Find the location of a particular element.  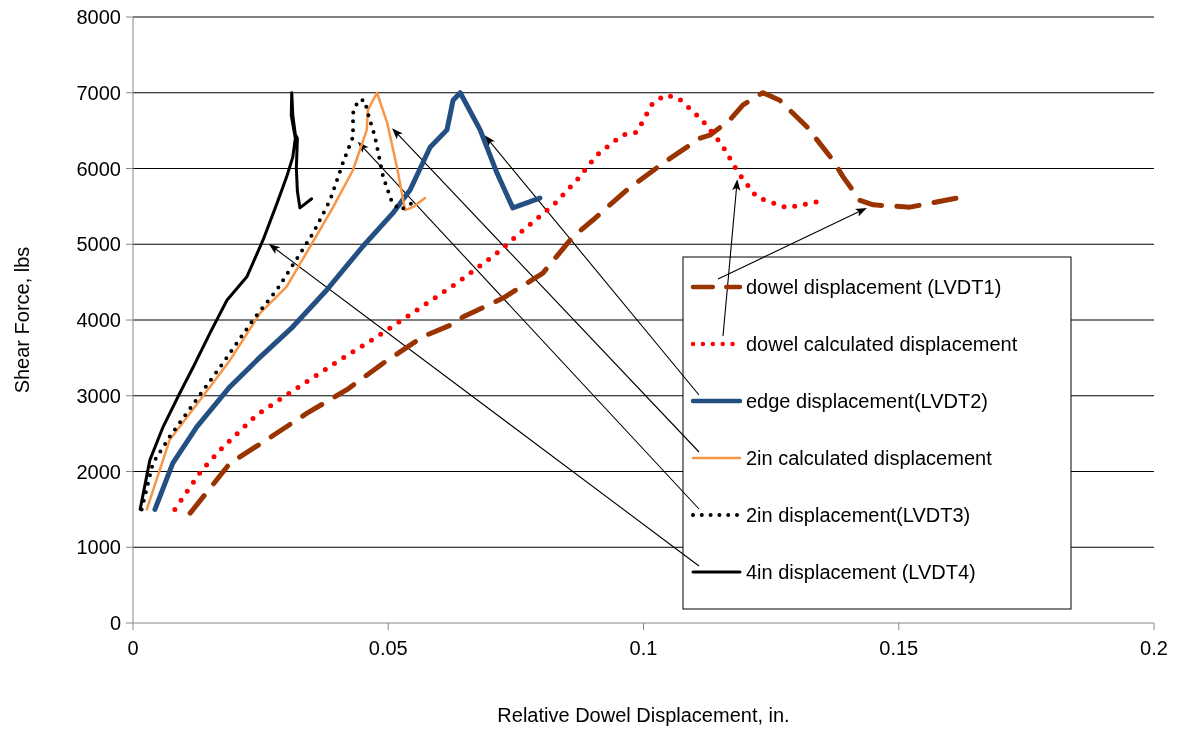

y-tick-label: 2000 is located at coordinates (98, 471).